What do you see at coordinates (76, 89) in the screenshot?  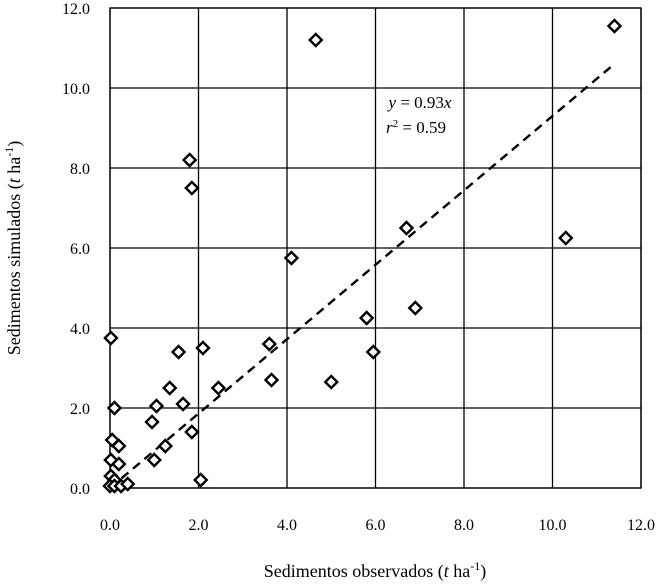 I see `y-tick-label-5: 10.0` at bounding box center [76, 89].